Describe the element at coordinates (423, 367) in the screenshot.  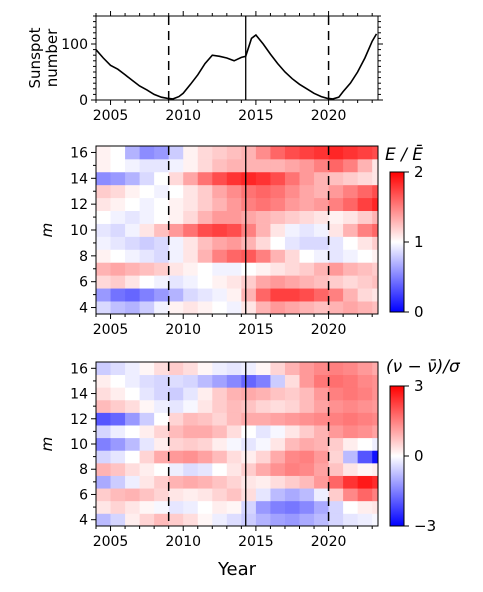
I see `frequency-colorbar-title: (ν − ν̄)/σ` at that location.